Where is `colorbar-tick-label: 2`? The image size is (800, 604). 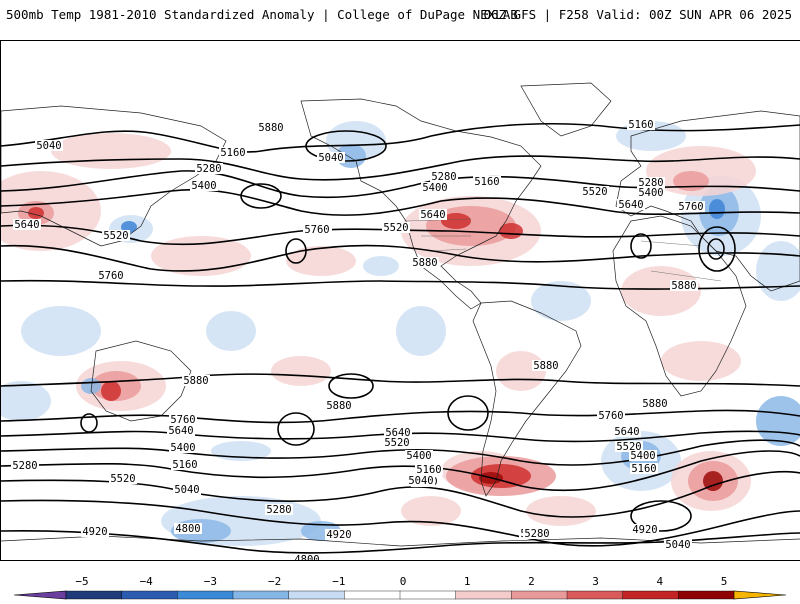
colorbar-tick-label: 2 is located at coordinates (531, 581).